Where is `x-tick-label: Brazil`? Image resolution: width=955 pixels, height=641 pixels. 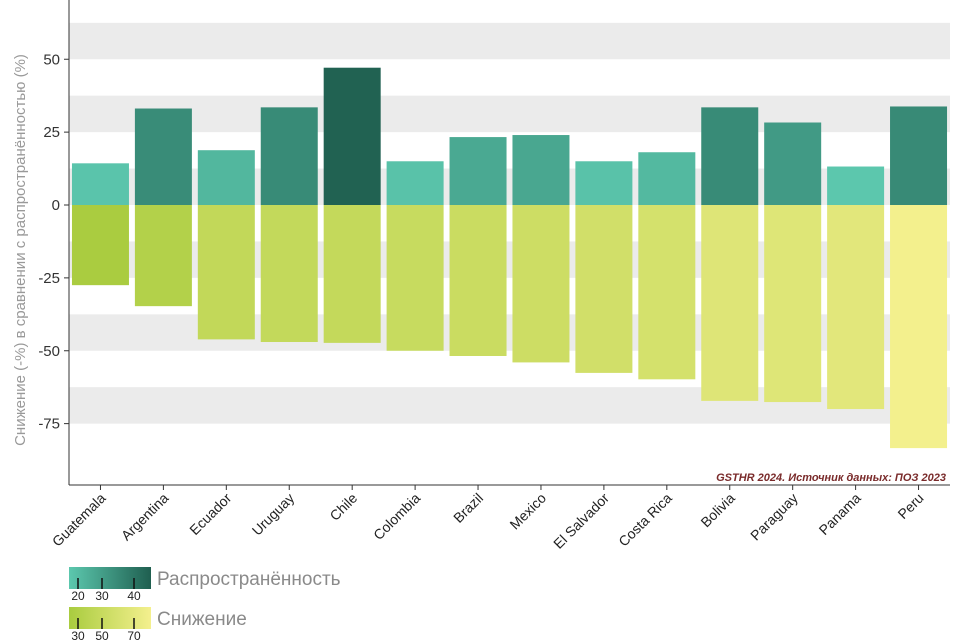 x-tick-label: Brazil is located at coordinates (468, 508).